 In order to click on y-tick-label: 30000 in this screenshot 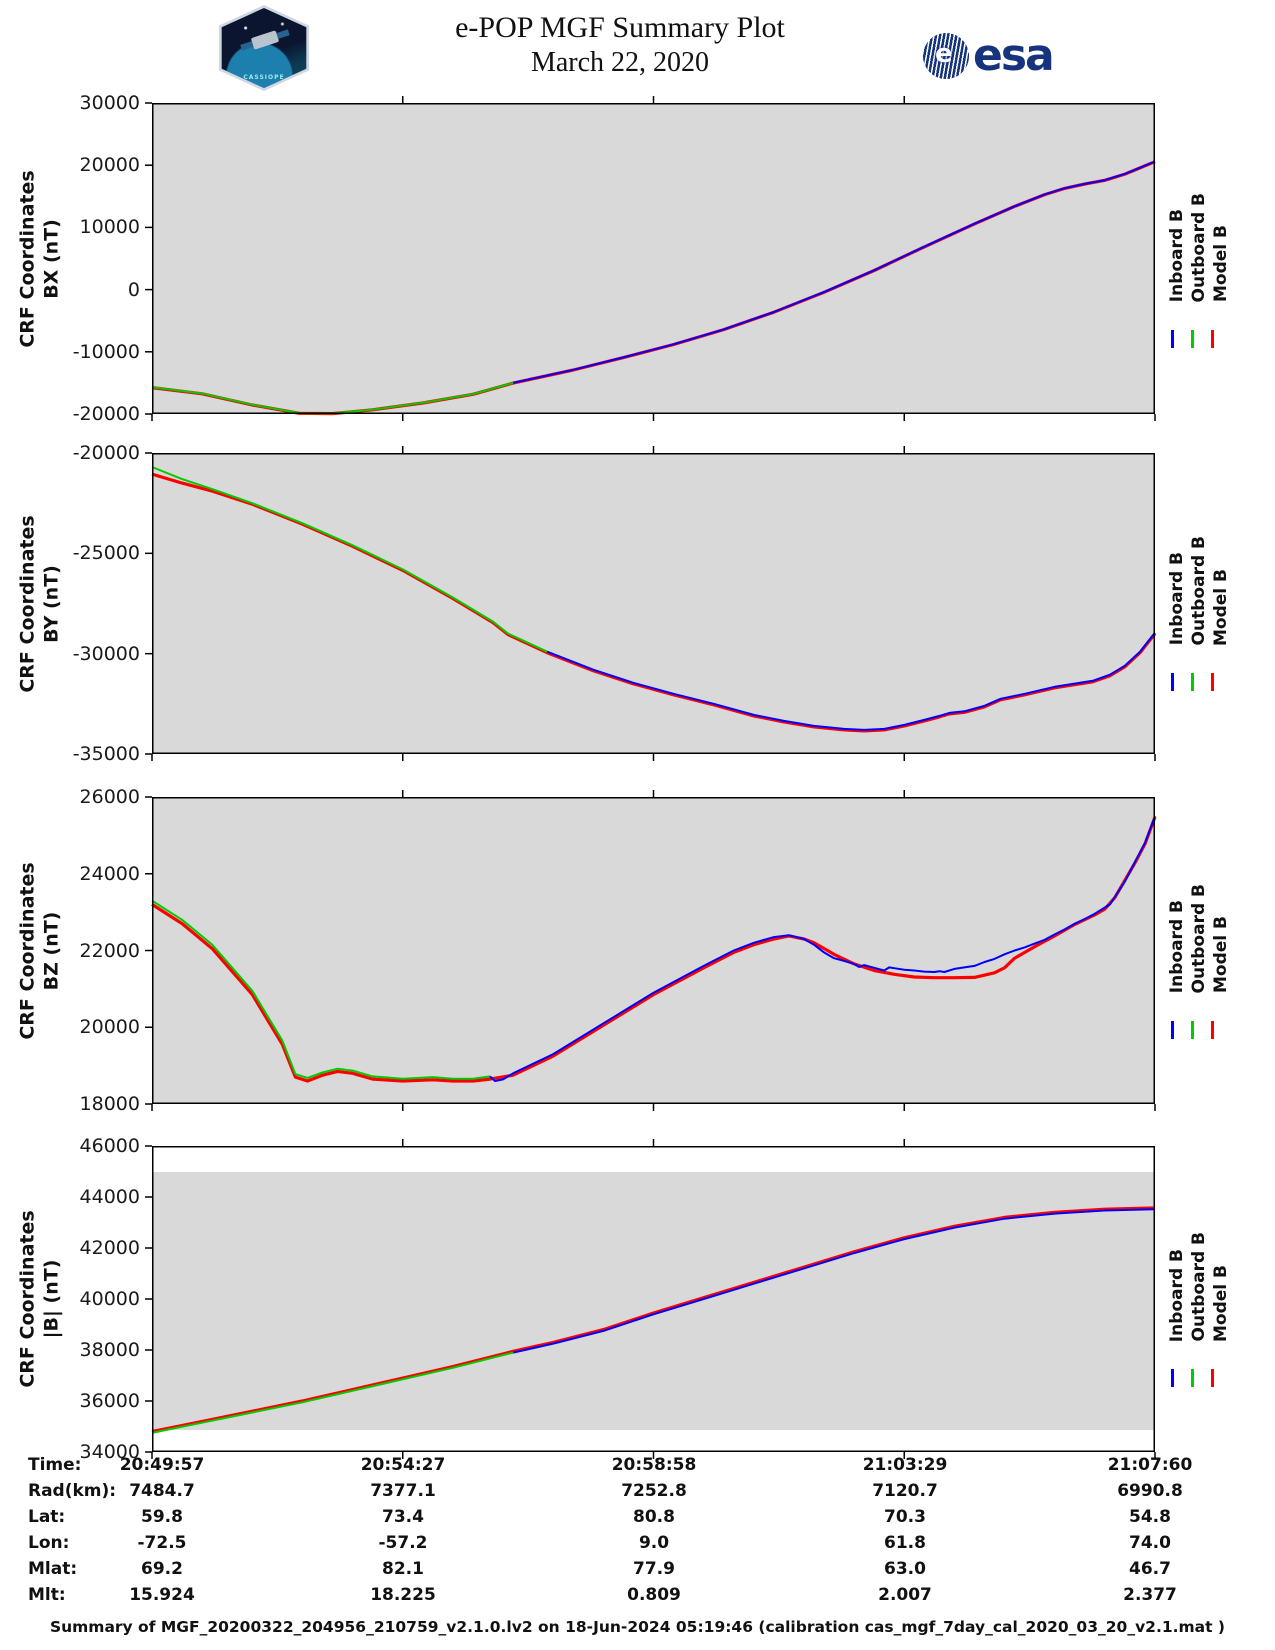, I will do `click(109, 103)`.